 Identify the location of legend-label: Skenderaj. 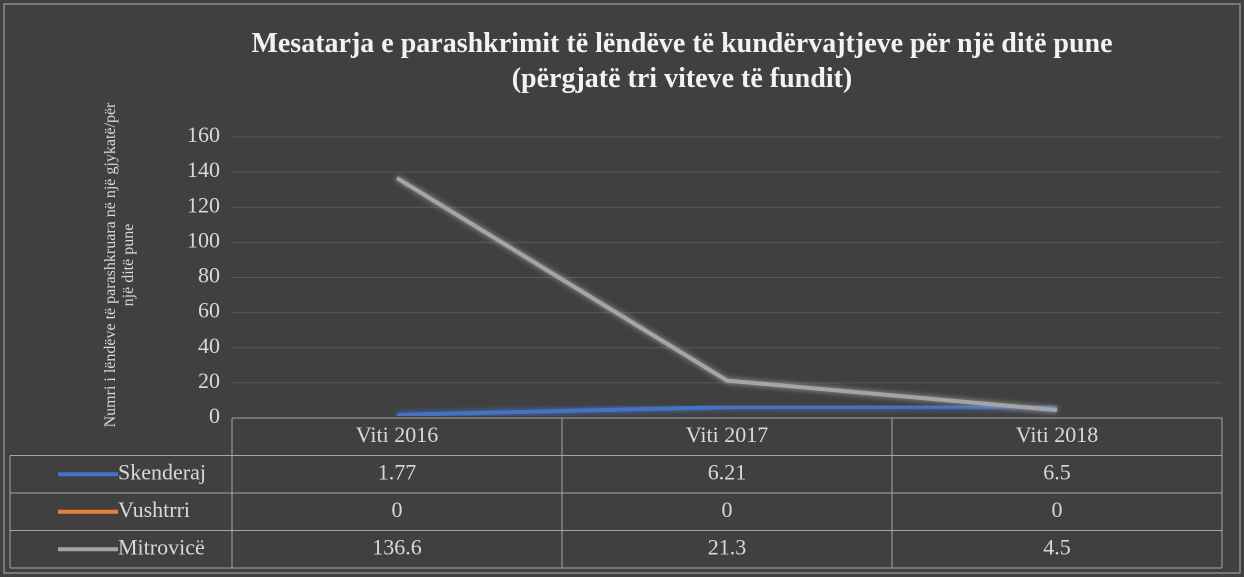
(162, 471).